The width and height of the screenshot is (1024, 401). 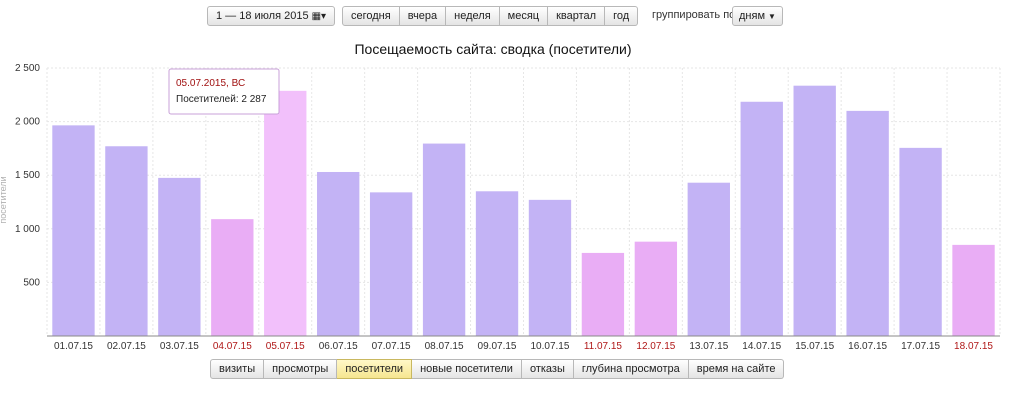 What do you see at coordinates (371, 16) in the screenshot?
I see `period-today-button: сегодня` at bounding box center [371, 16].